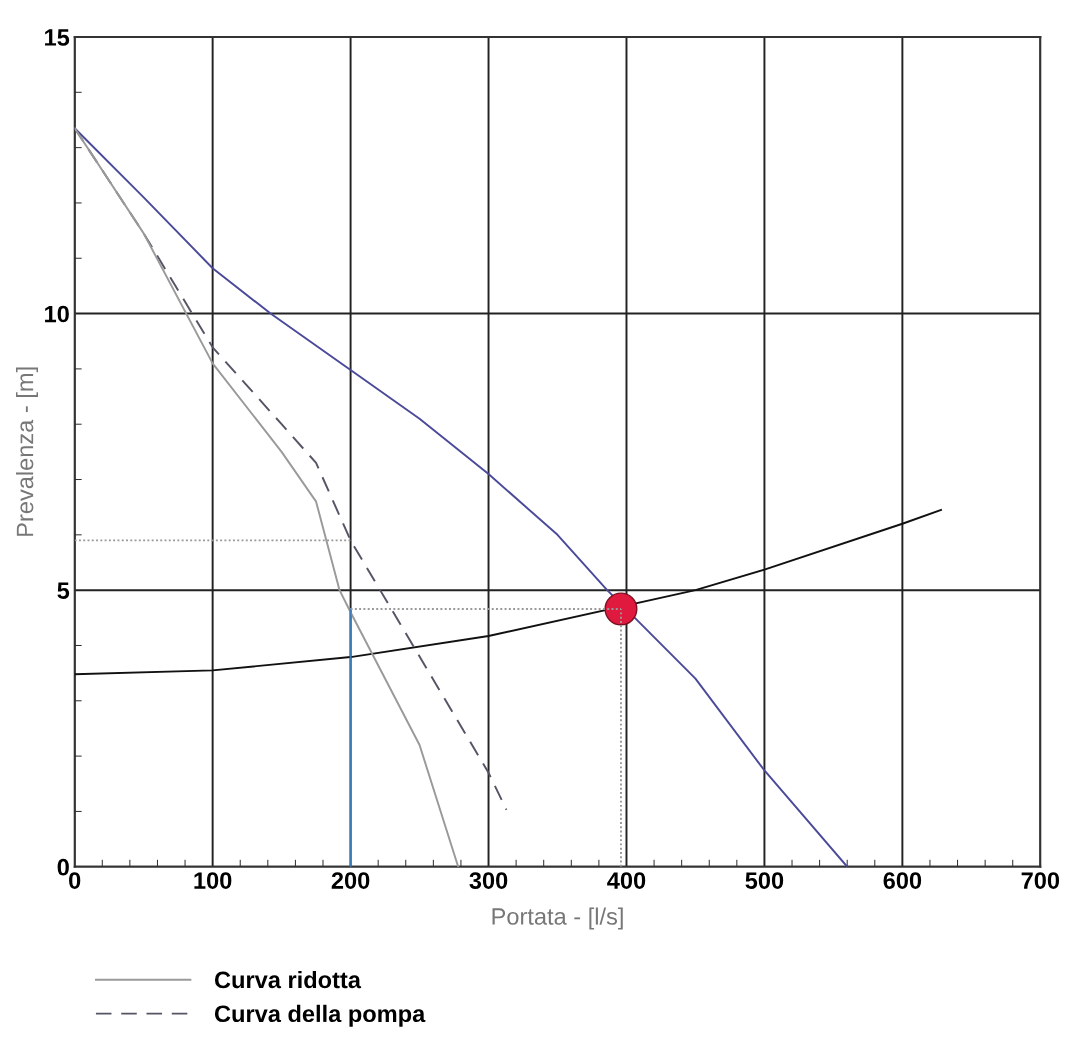 This screenshot has width=1067, height=1057. I want to click on legend-label: Curva ridotta, so click(288, 979).